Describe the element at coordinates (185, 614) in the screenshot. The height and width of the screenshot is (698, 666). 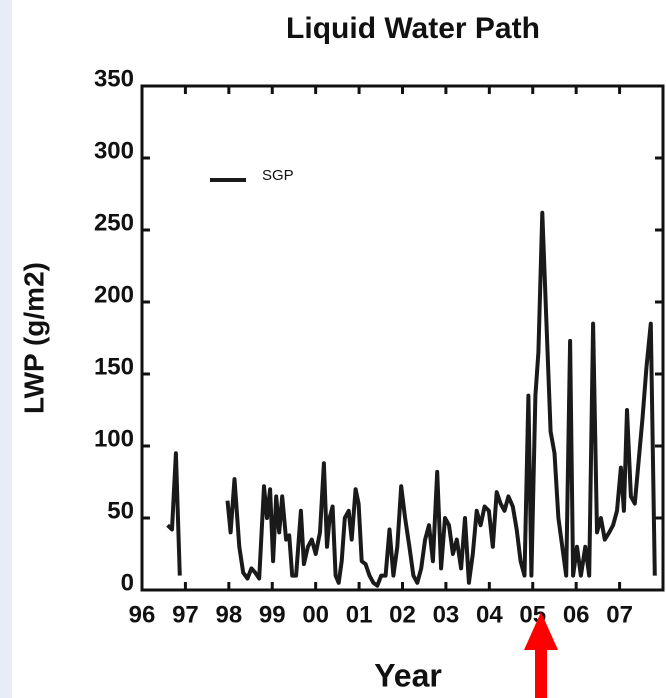
I see `x-tick-label: 97` at that location.